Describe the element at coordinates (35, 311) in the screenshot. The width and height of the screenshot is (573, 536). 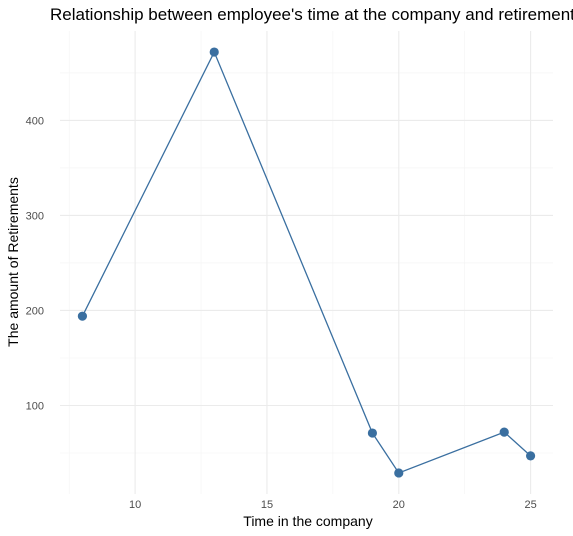
I see `y-tick-label: 200` at that location.